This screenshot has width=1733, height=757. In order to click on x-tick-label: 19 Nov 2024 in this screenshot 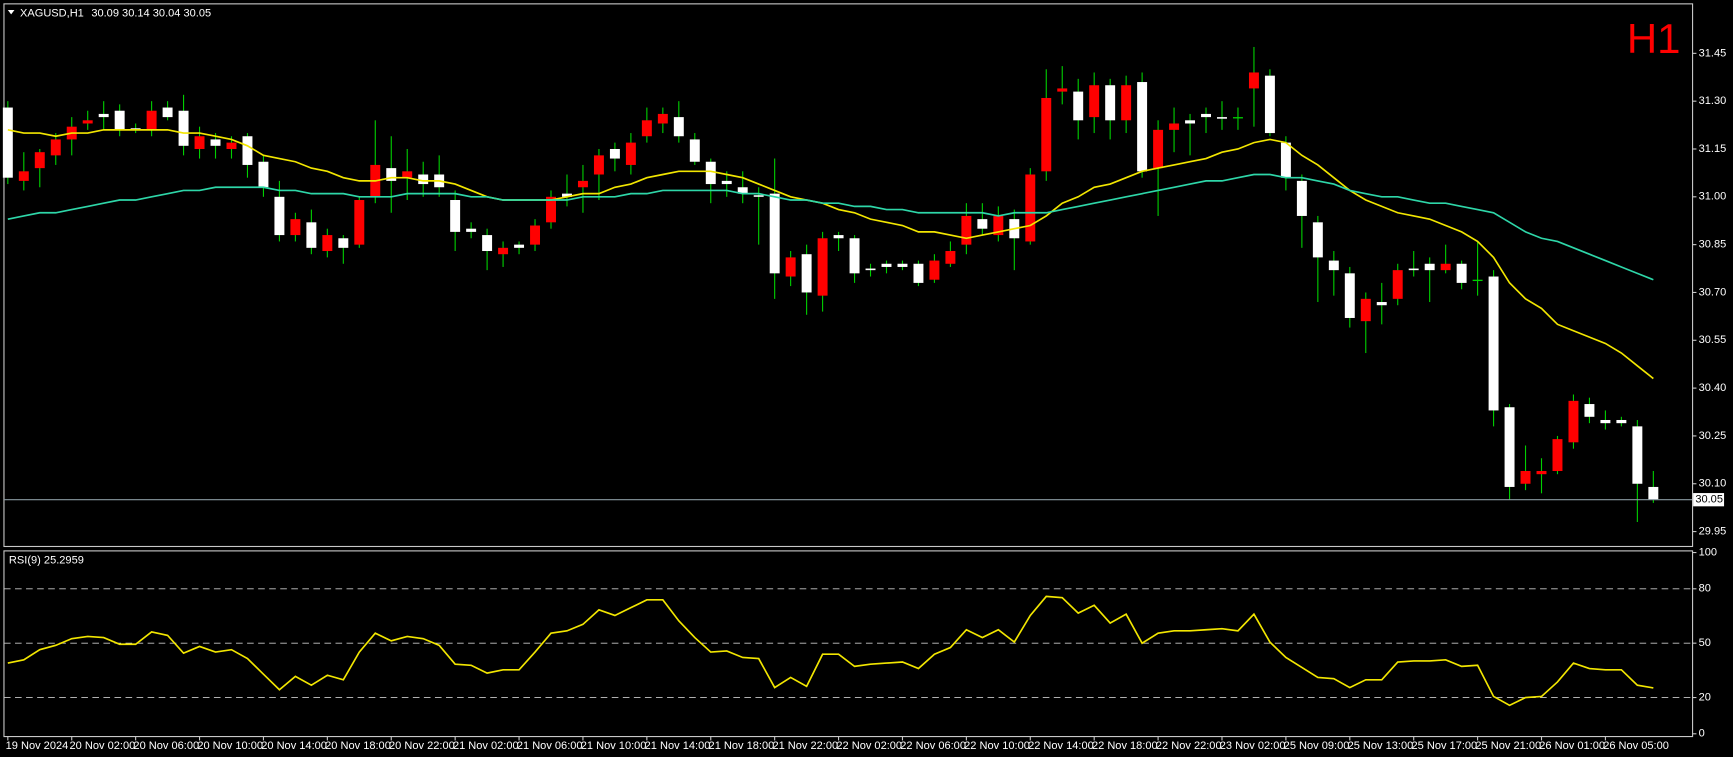, I will do `click(37, 746)`.